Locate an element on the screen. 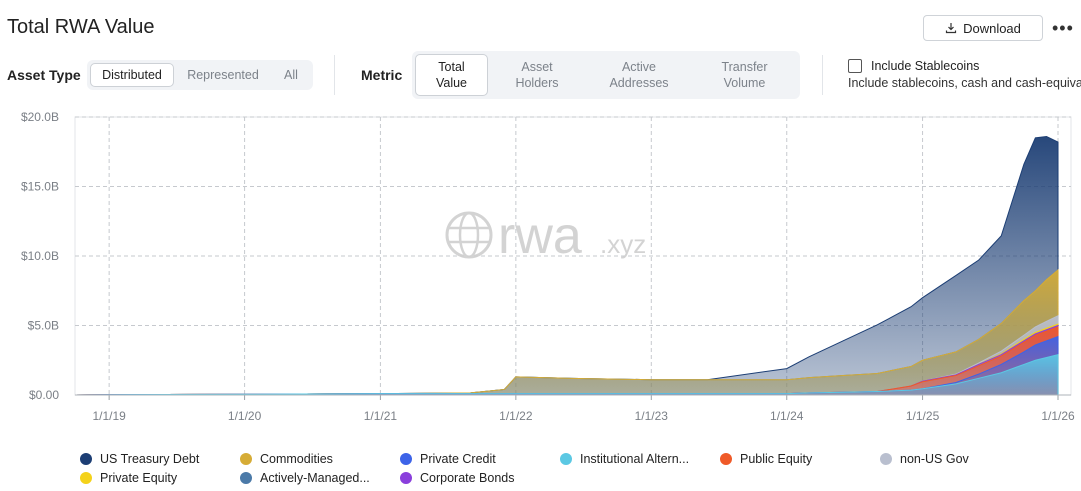  asset-type-option-represented: Represented is located at coordinates (223, 75).